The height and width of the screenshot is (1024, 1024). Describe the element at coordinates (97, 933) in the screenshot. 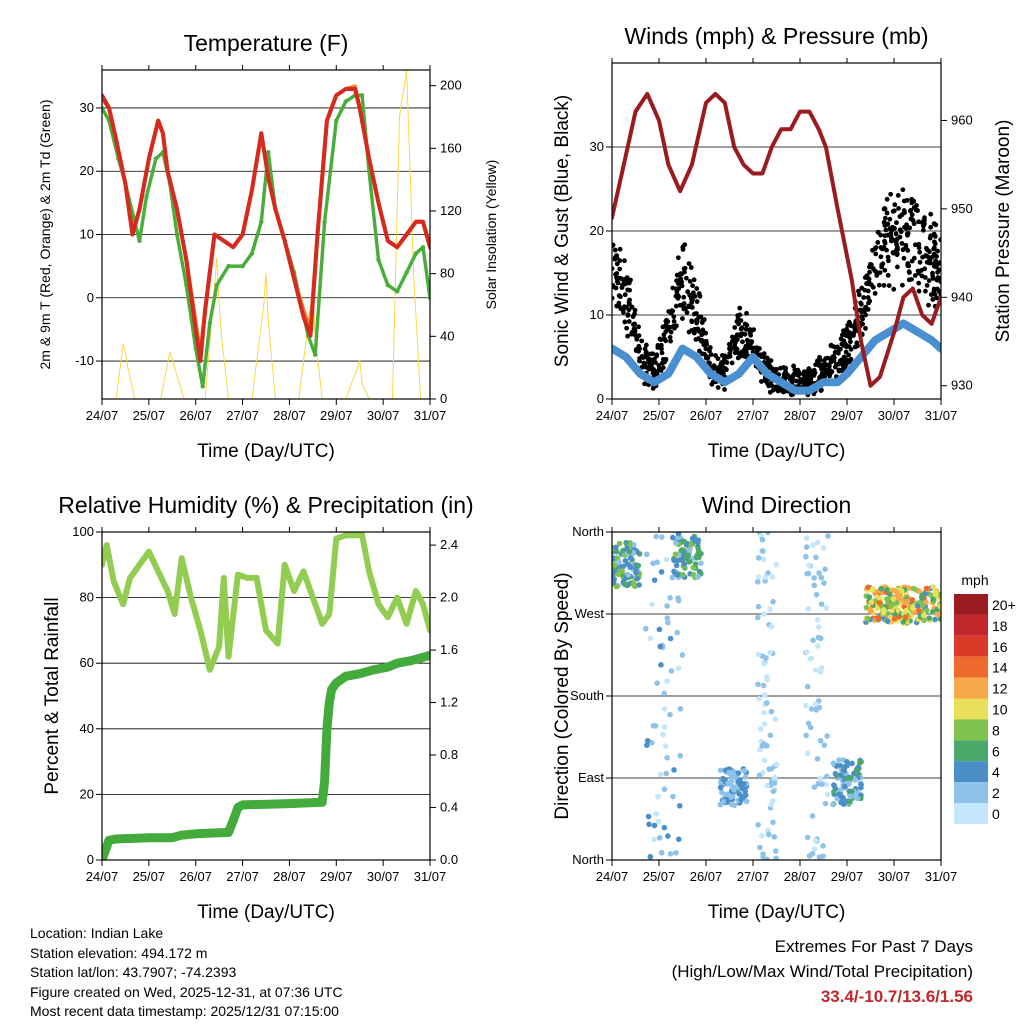

I see `station-location: Location: Indian Lake` at that location.